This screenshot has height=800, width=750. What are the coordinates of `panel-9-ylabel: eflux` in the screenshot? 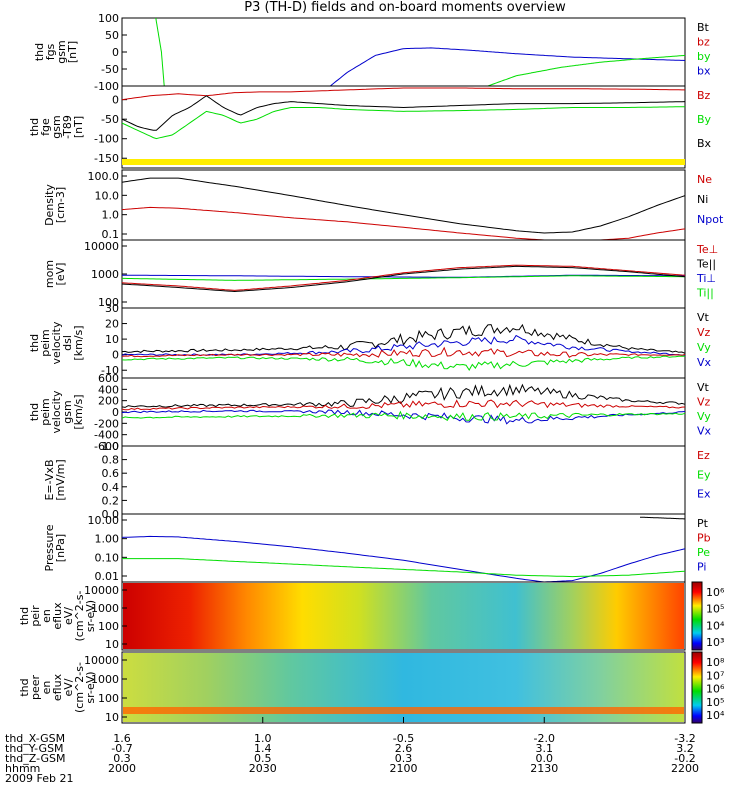 It's located at (57, 687).